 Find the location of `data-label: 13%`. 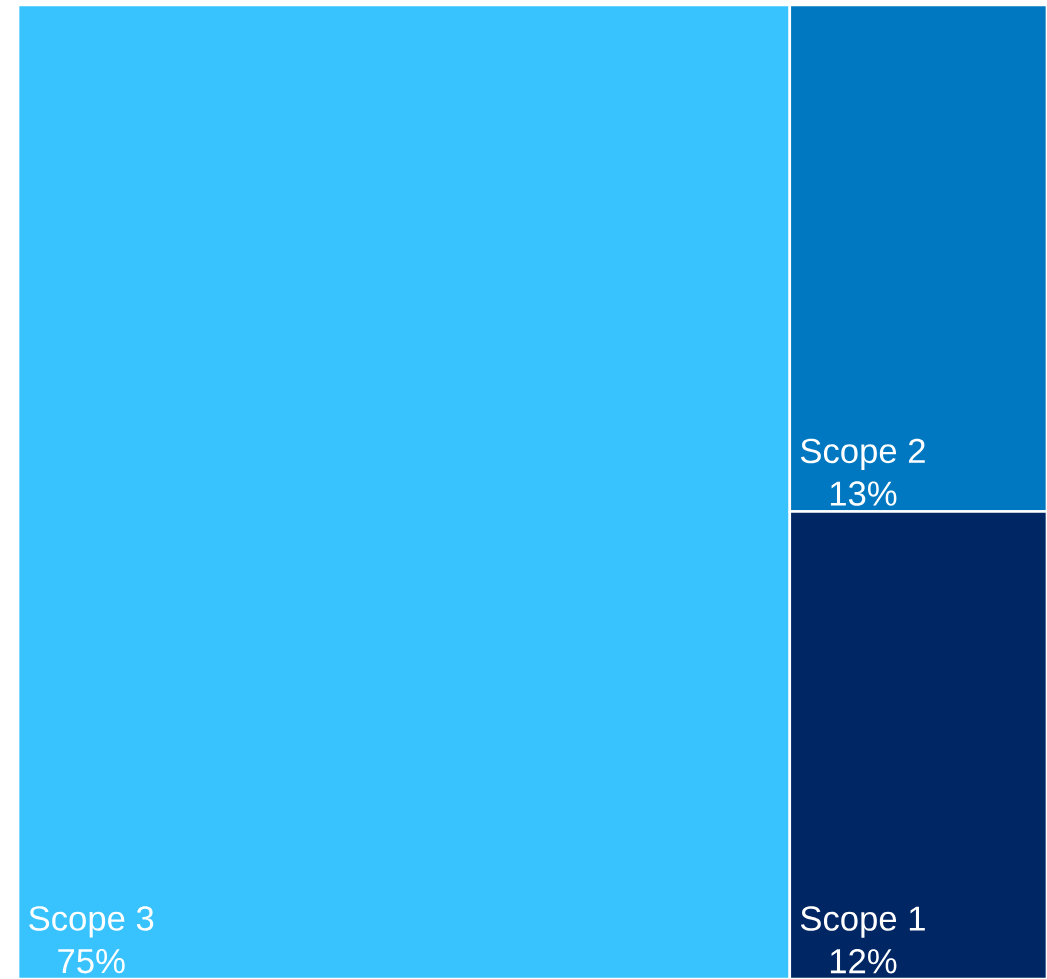

data-label: 13% is located at coordinates (863, 493).